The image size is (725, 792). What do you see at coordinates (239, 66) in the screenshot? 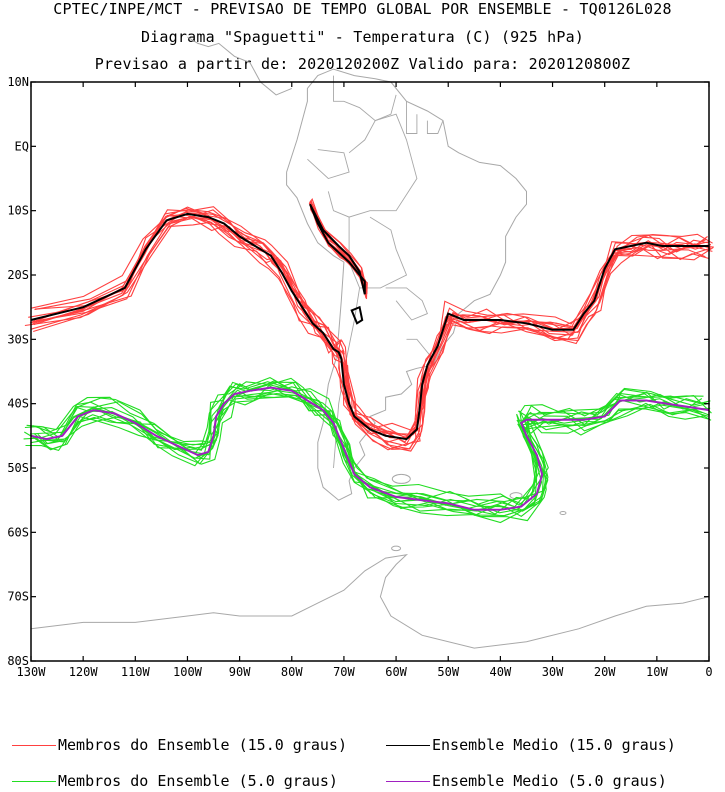
I see `central-america-coastline` at bounding box center [239, 66].